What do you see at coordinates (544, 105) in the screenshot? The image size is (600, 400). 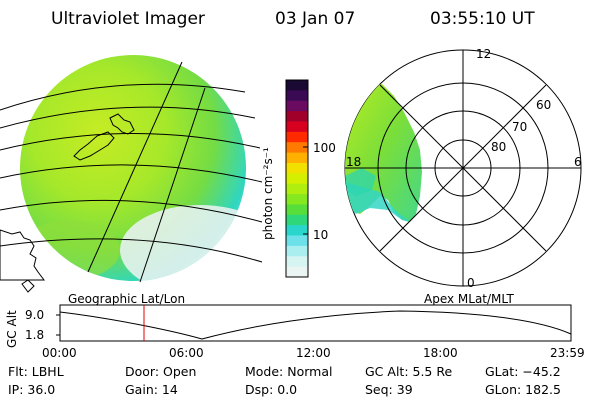 I see `mlat-label-60: 60` at bounding box center [544, 105].